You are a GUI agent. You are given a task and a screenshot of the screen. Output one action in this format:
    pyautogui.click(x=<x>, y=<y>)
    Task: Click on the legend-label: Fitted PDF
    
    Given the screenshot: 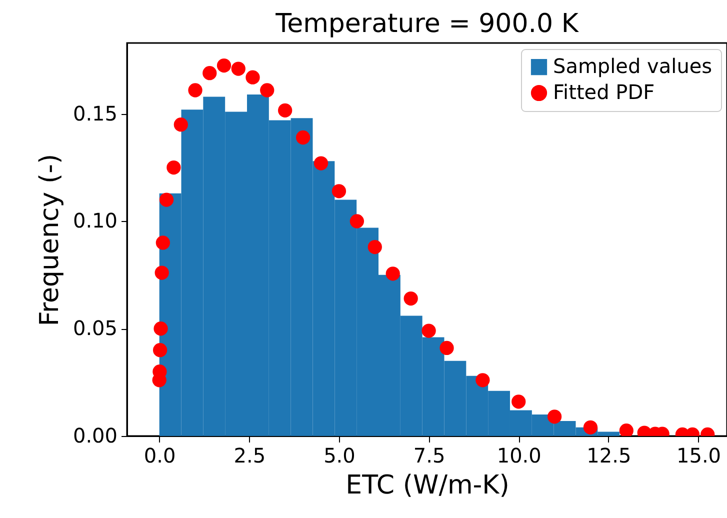 What is the action you would take?
    pyautogui.click(x=604, y=92)
    